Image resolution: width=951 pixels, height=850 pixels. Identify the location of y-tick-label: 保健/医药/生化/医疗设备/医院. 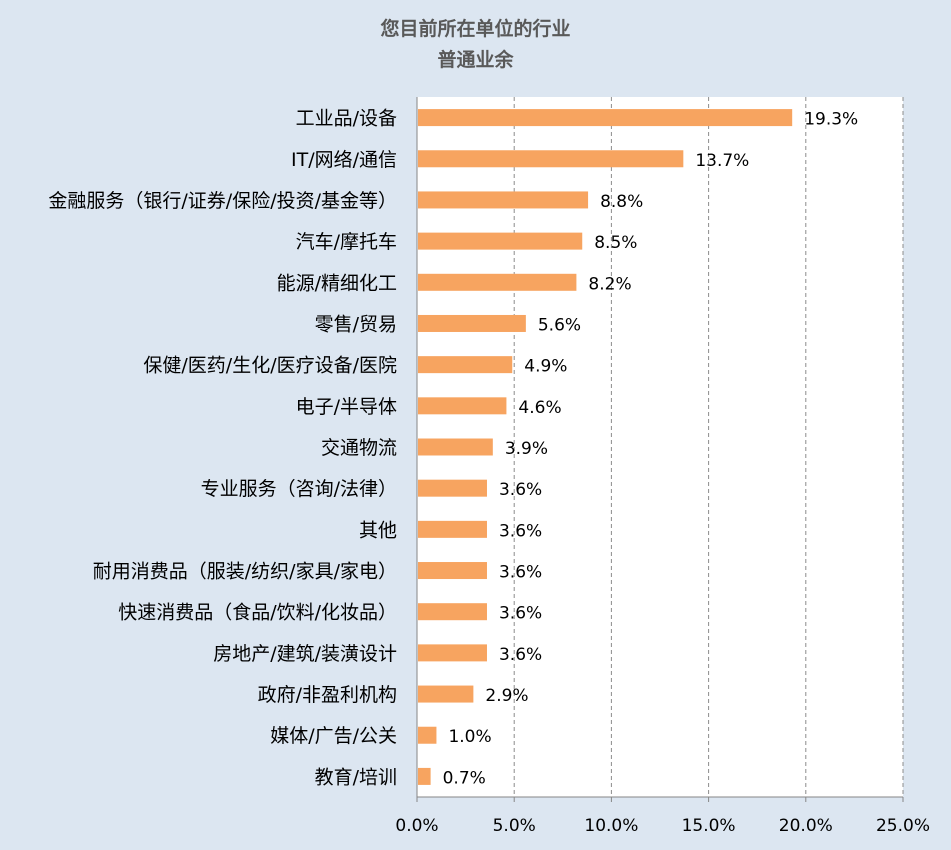
(270, 366).